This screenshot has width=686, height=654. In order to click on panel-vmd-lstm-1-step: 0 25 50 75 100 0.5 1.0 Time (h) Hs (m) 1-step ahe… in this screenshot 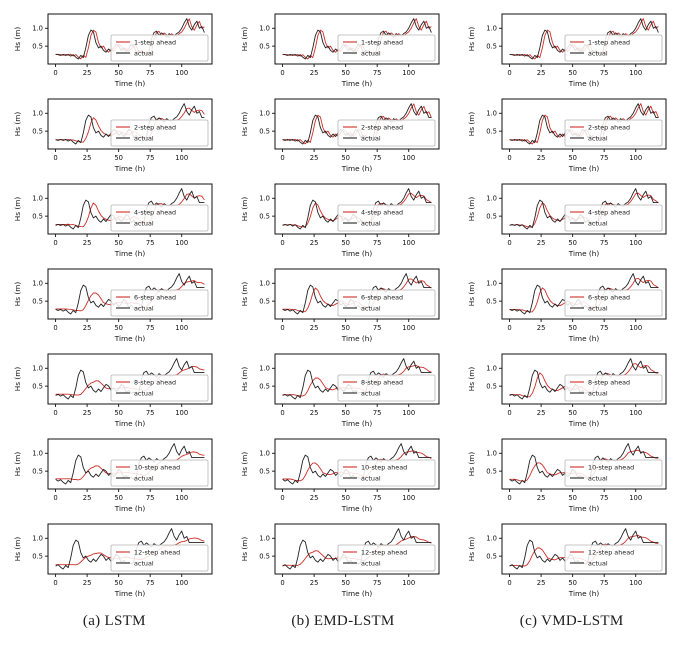, I will do `click(567, 50)`.